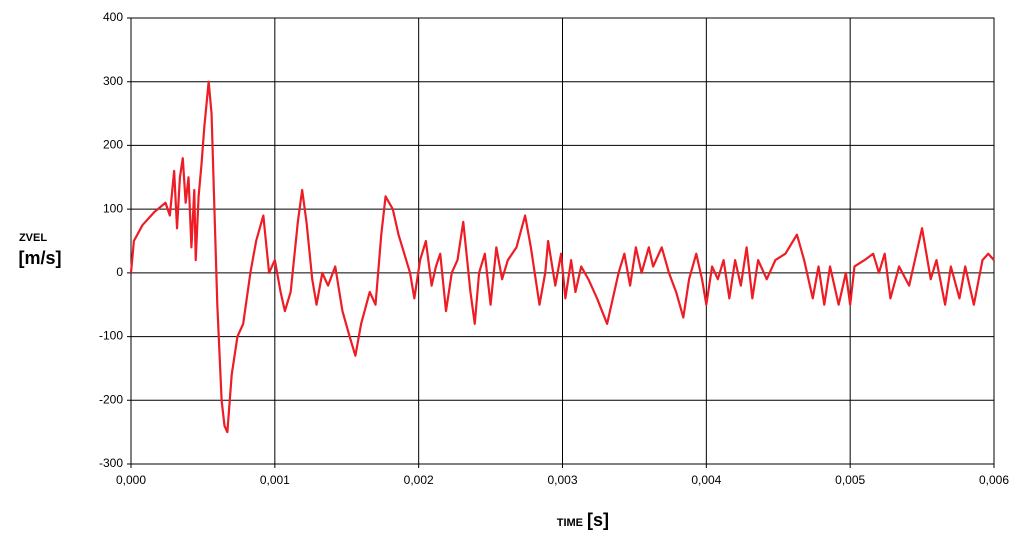  I want to click on x-tick-label: 0,006, so click(994, 480).